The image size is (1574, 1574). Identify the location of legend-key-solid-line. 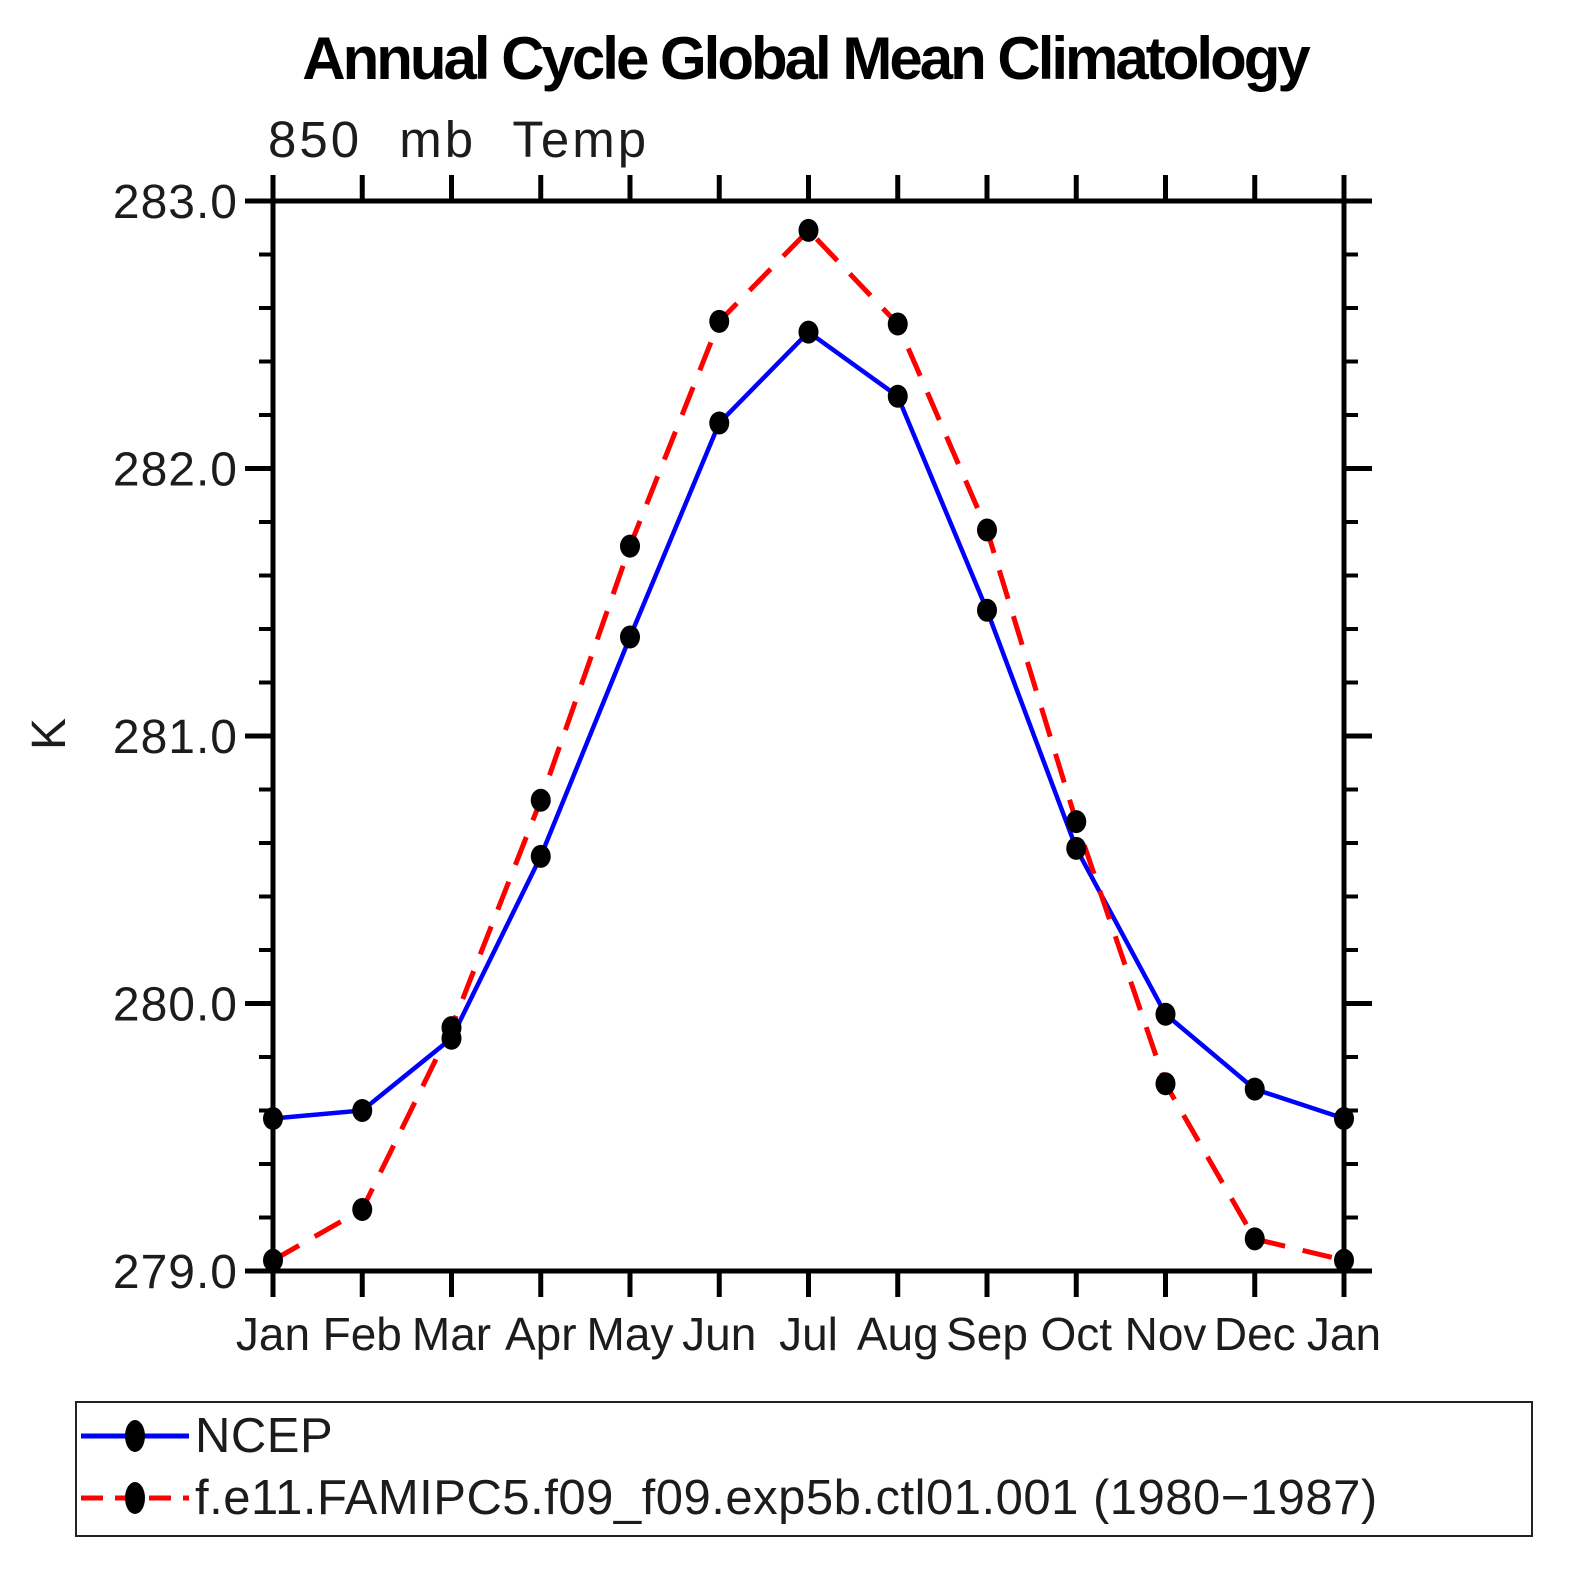
(135, 1436).